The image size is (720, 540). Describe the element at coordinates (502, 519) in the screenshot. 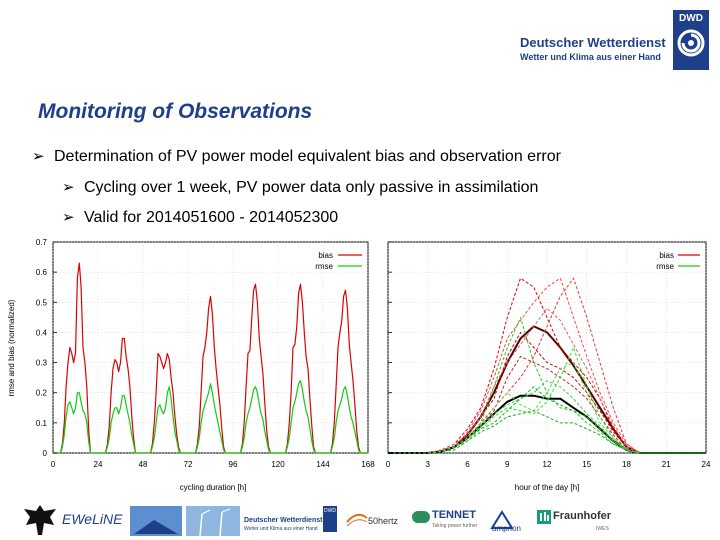

I see `amprion-icon` at that location.